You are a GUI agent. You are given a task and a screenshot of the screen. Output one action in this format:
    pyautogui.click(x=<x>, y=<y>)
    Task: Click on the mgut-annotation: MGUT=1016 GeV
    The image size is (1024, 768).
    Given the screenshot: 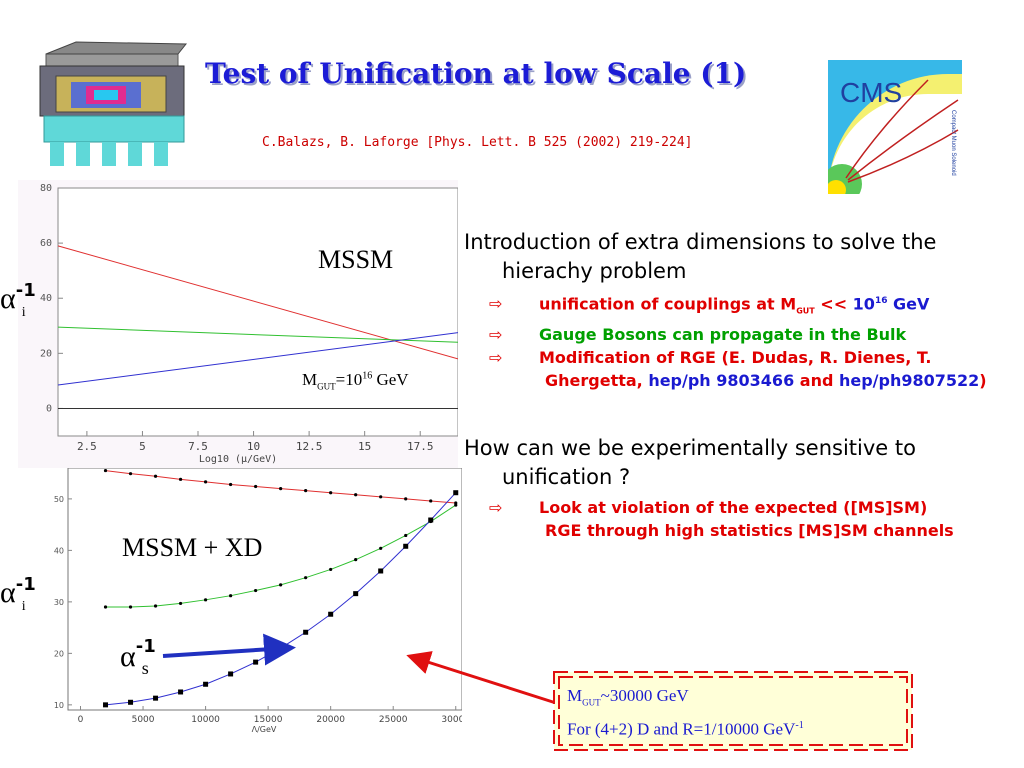 What is the action you would take?
    pyautogui.click(x=355, y=381)
    